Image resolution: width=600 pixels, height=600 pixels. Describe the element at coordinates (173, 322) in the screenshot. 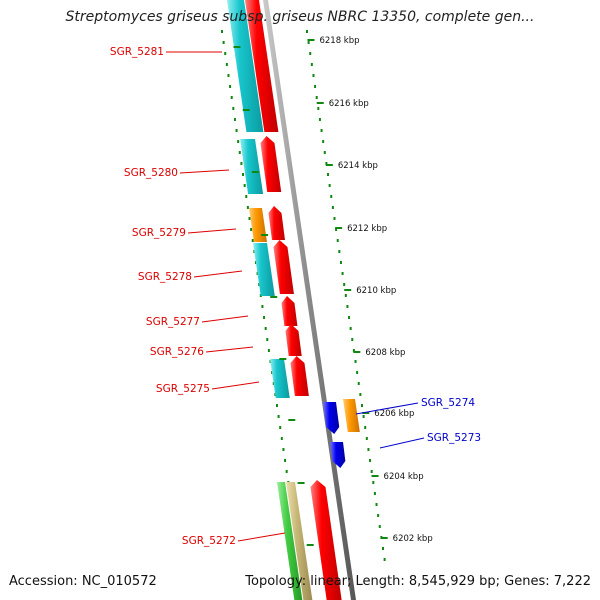

I see `gene-label-sgr-5277: SGR_5277` at that location.